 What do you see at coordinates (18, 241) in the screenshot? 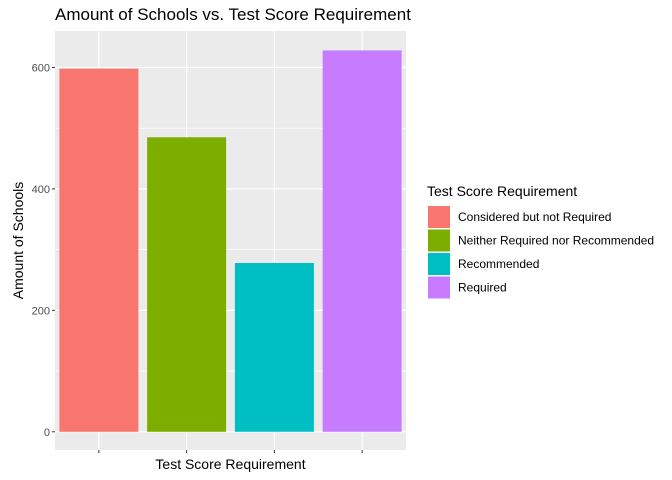
I see `y-axis-title: Amount of Schools` at bounding box center [18, 241].